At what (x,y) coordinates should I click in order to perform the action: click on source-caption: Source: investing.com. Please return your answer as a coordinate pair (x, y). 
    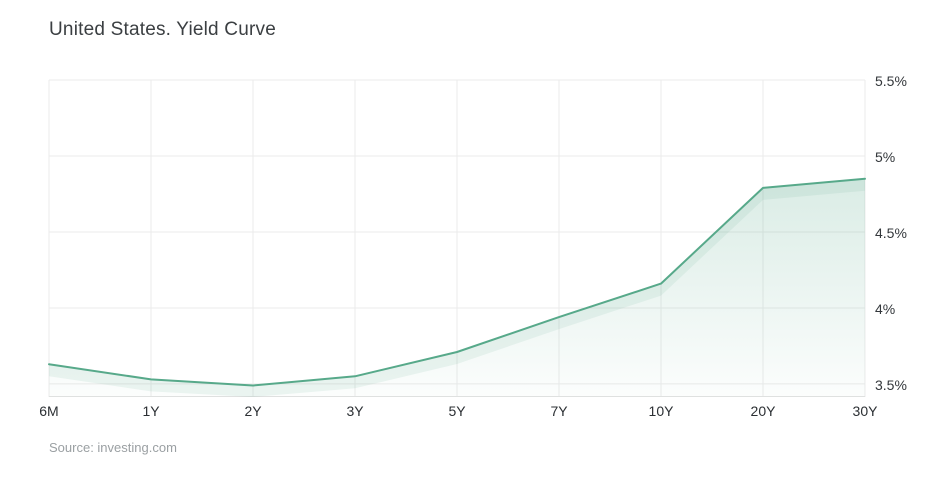
    Looking at the image, I should click on (113, 447).